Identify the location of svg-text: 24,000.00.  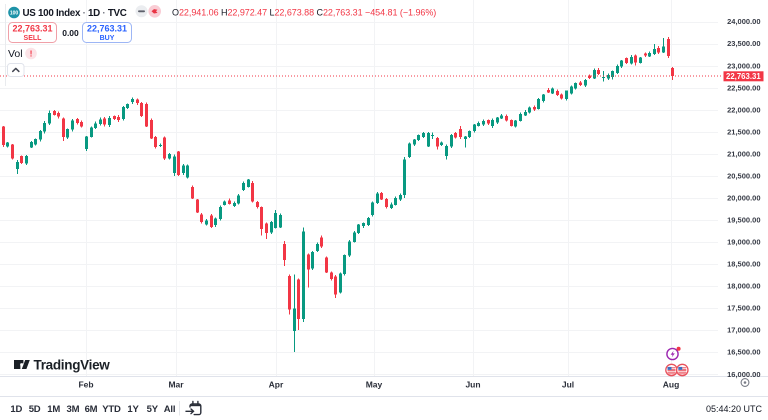
(743, 21).